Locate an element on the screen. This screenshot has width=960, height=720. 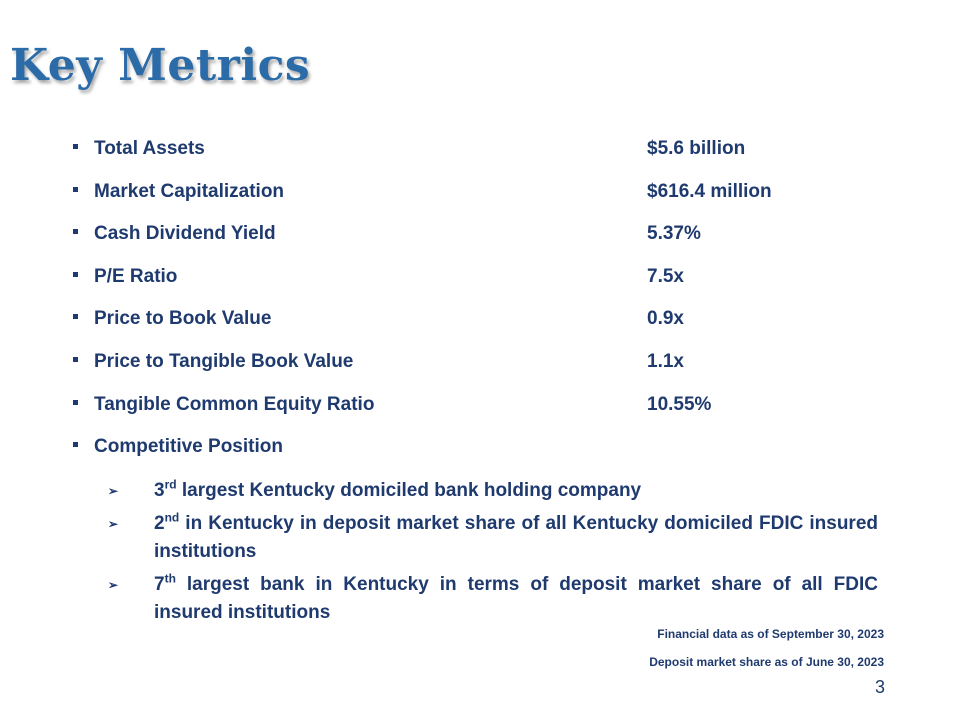
metric-label: Competitive Position is located at coordinates (188, 447).